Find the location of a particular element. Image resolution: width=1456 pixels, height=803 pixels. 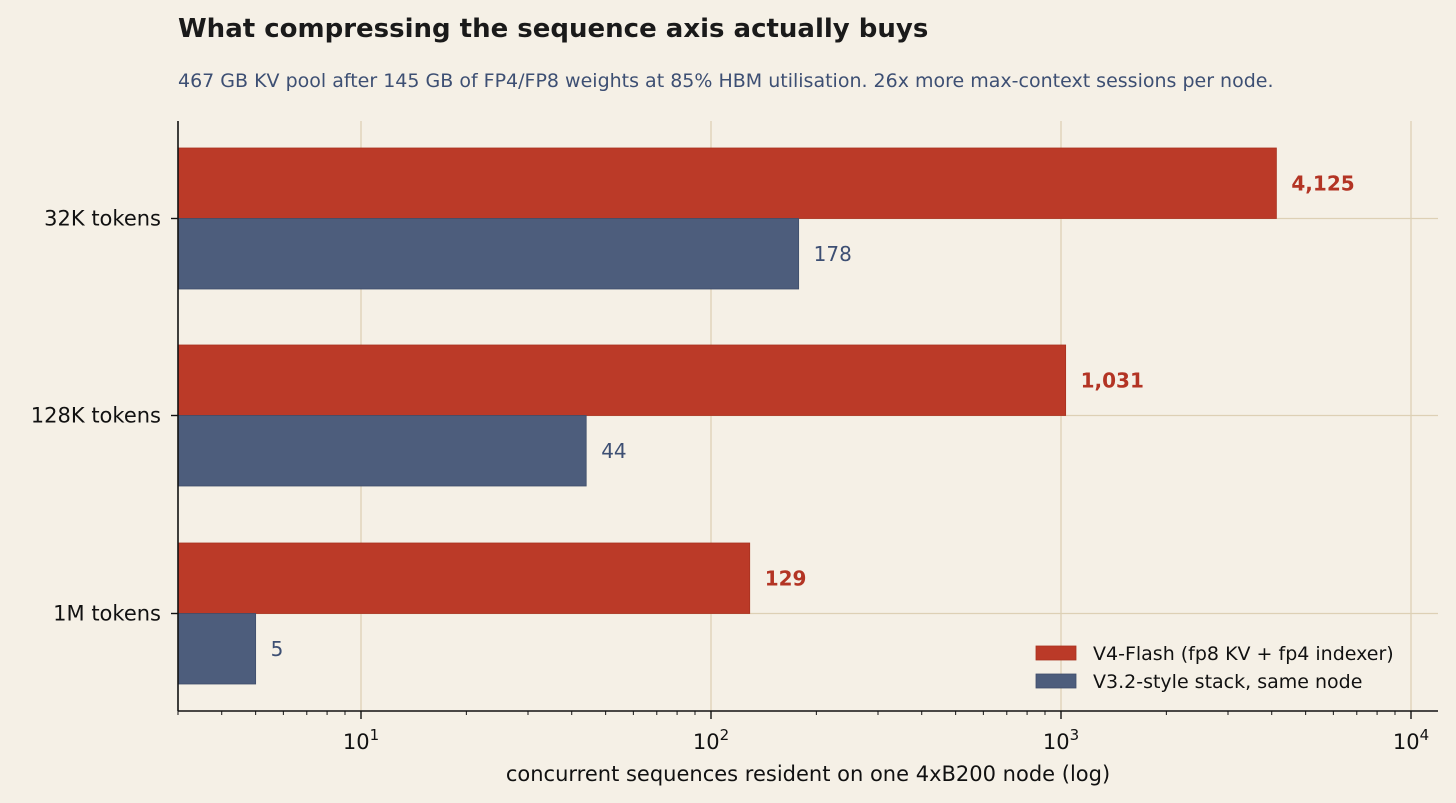

legend-label: V4-Flash (fp8 KV + fp4 indexer) is located at coordinates (1243, 654).